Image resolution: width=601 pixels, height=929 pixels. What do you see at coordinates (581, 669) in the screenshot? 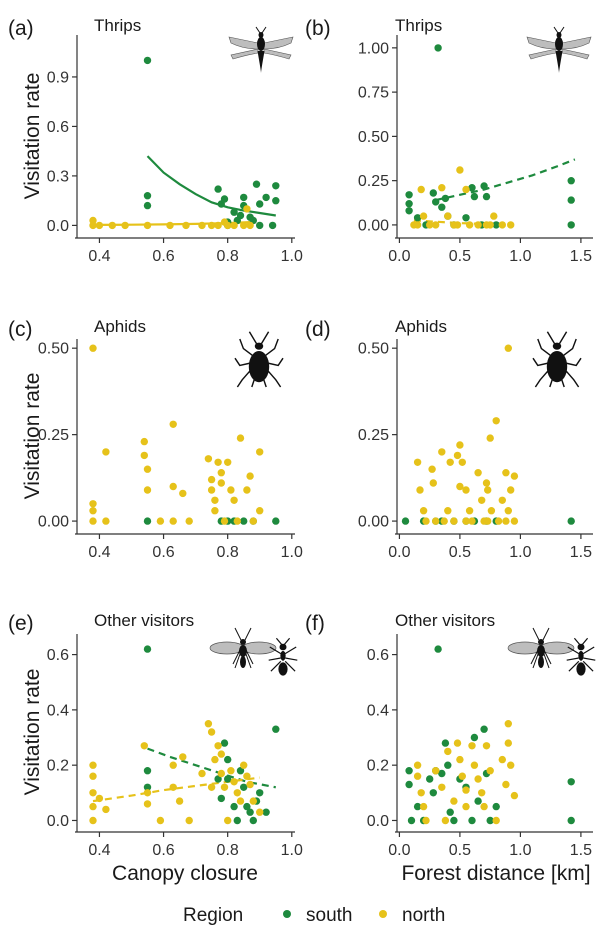
I see `gaster` at bounding box center [581, 669].